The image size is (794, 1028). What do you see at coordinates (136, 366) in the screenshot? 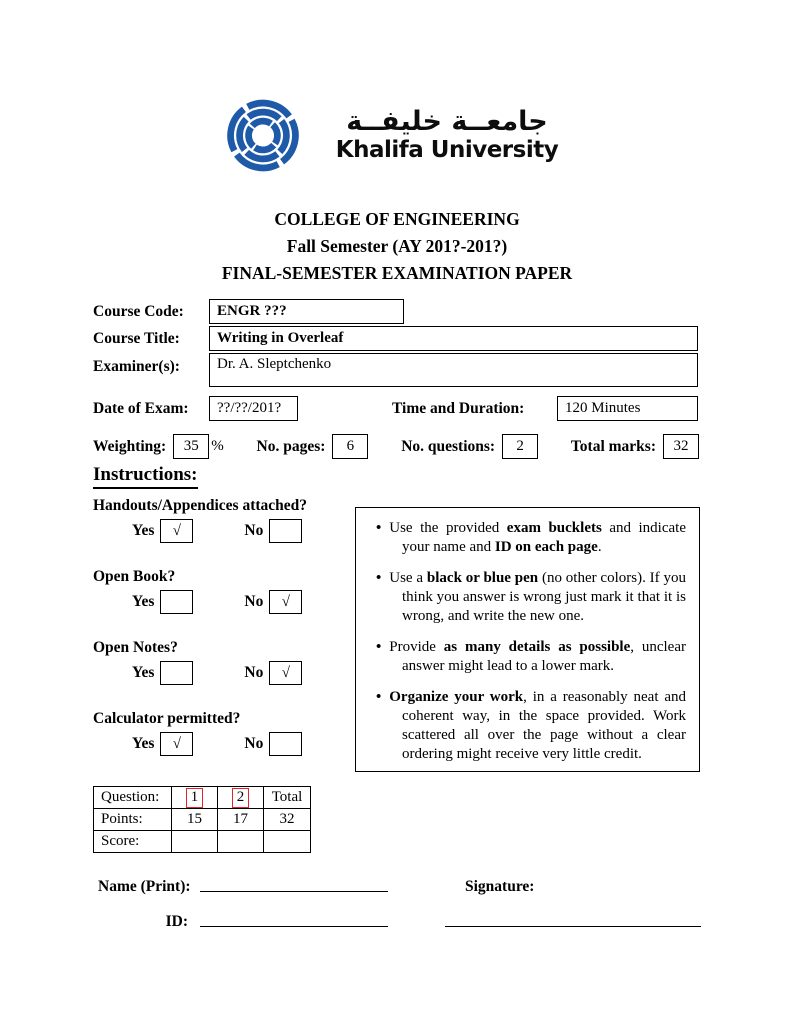
I see `examiner-label: Examiner(s):` at bounding box center [136, 366].